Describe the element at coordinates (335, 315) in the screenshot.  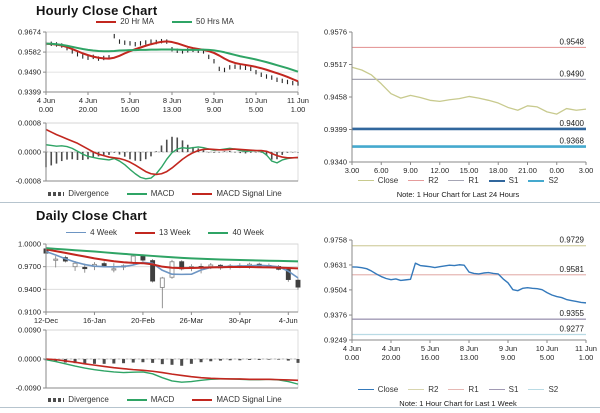
I see `svg-text: 0.9376` at that location.